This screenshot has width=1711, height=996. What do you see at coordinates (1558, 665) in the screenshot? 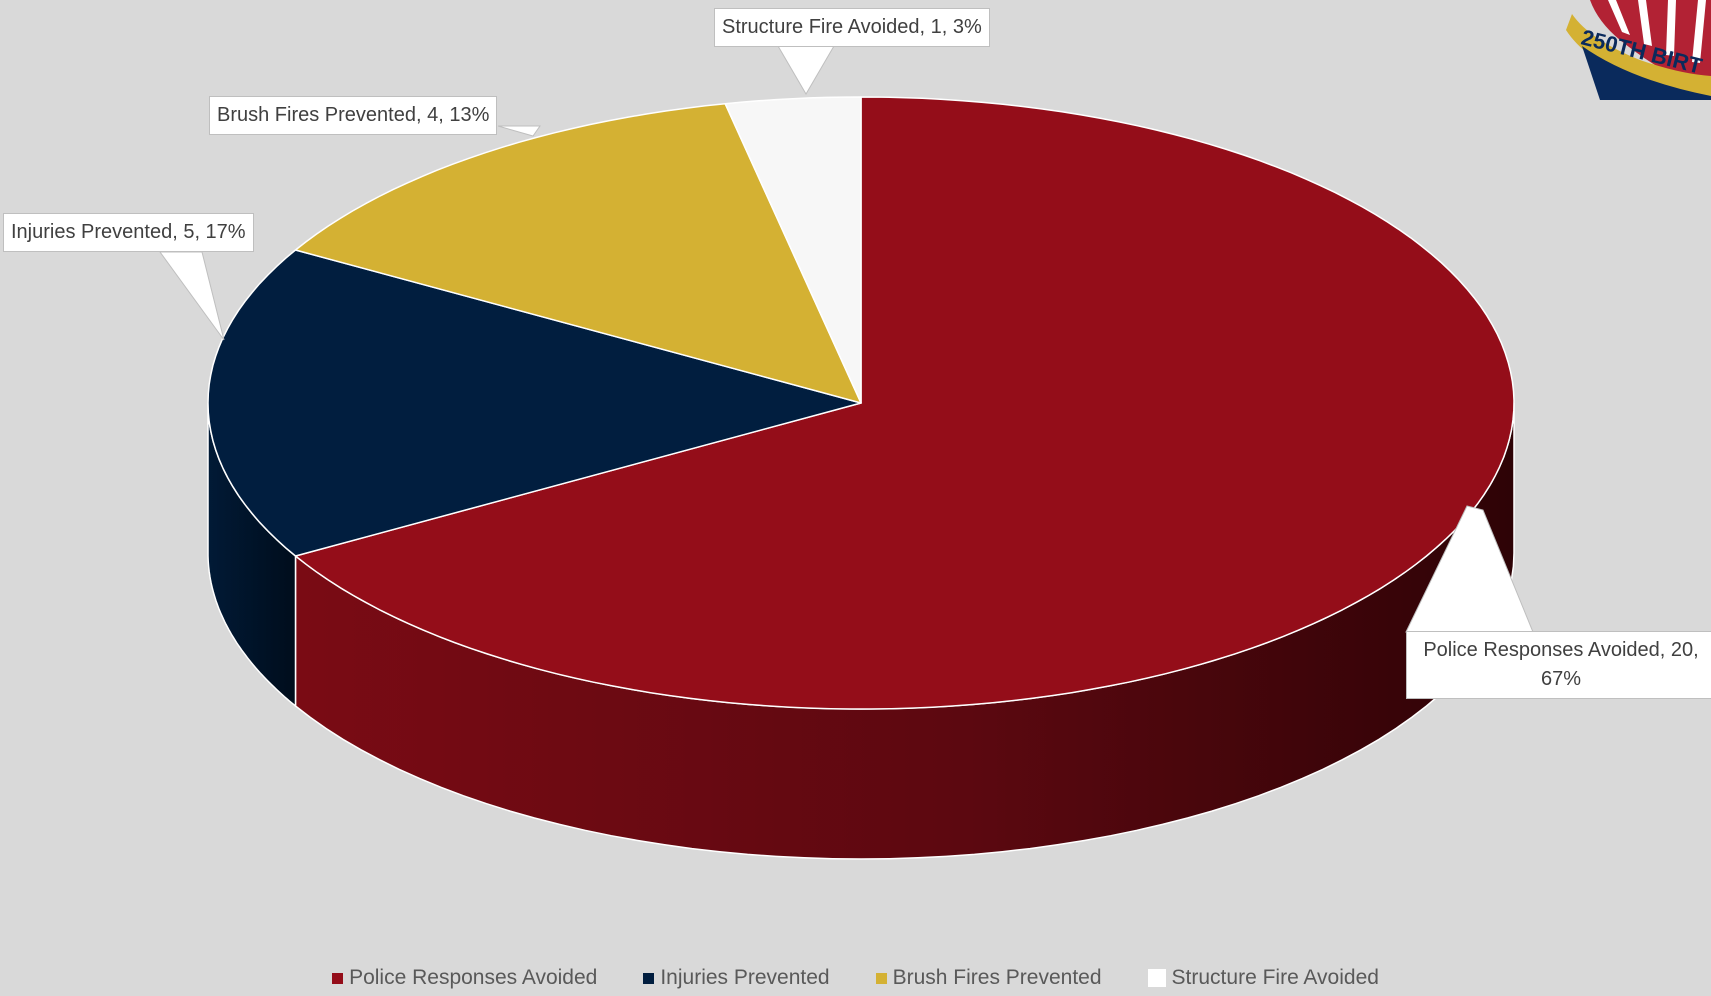
I see `data-label-police-responses: Police Responses Avoided, 20, 67%` at bounding box center [1558, 665].